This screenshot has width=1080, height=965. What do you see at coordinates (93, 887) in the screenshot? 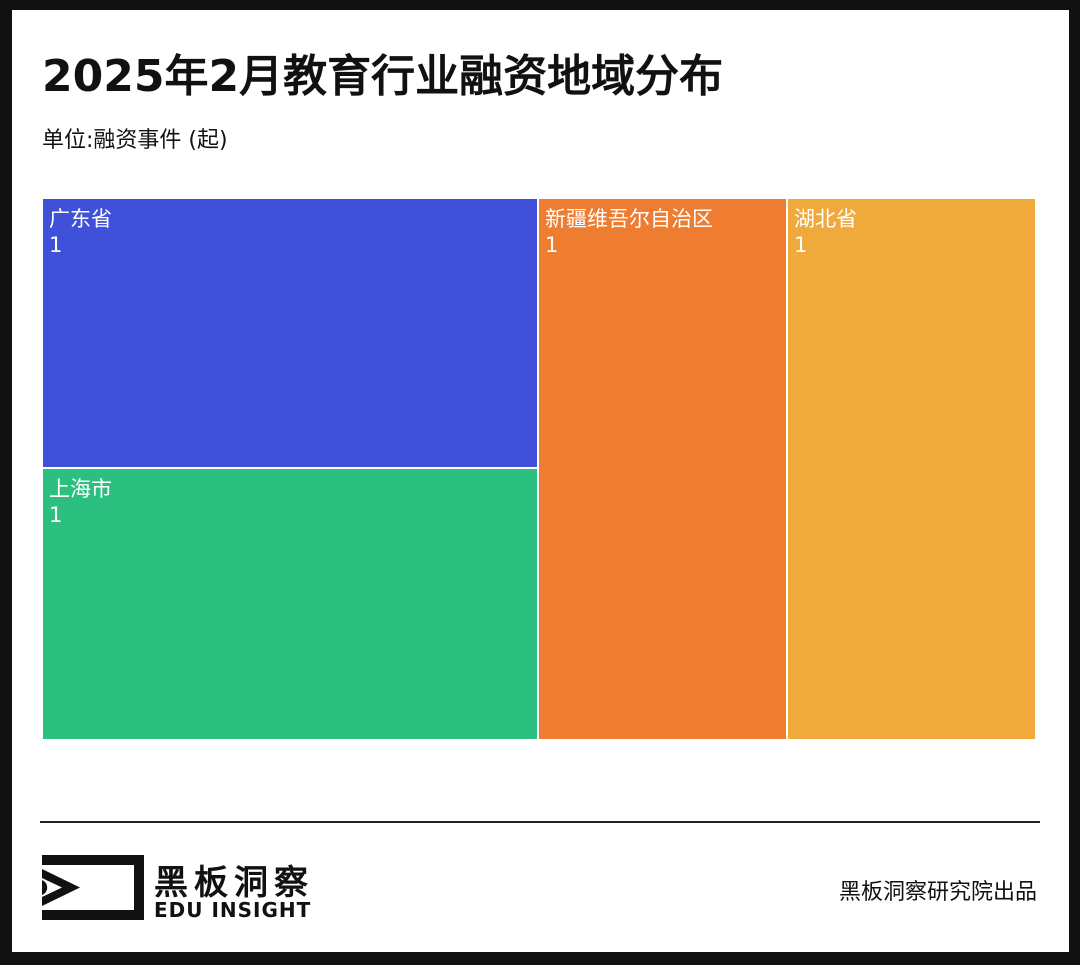
I see `eye-play-logo-icon` at bounding box center [93, 887].